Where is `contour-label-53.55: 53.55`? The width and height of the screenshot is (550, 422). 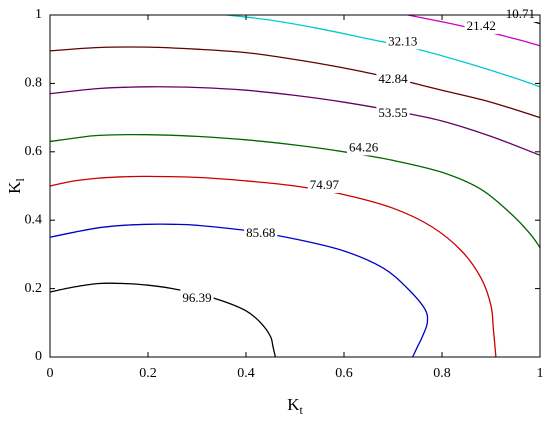
contour-label-53.55: 53.55 is located at coordinates (392, 112).